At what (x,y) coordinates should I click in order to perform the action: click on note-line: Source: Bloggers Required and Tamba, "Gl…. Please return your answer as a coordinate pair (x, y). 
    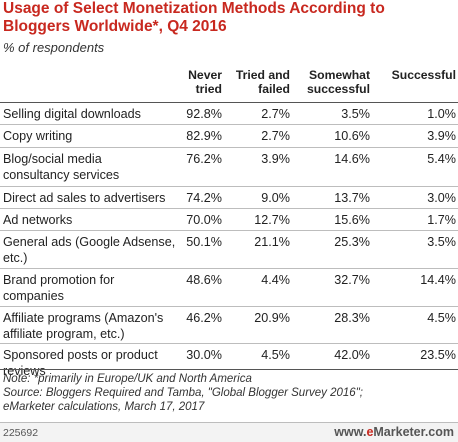
    Looking at the image, I should click on (183, 393).